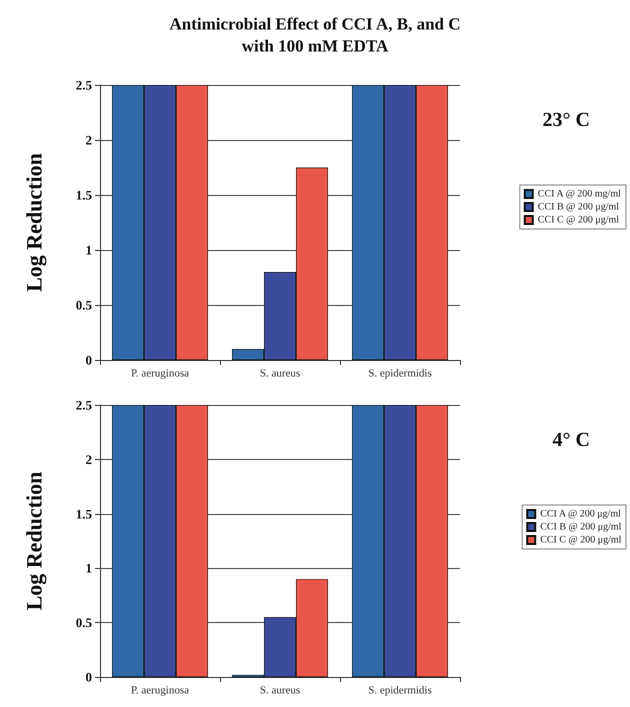 The height and width of the screenshot is (707, 630). What do you see at coordinates (315, 35) in the screenshot?
I see `chart-title: Antimicrobial Effect of CCI A, B, and C with 100 mM EDTA` at bounding box center [315, 35].